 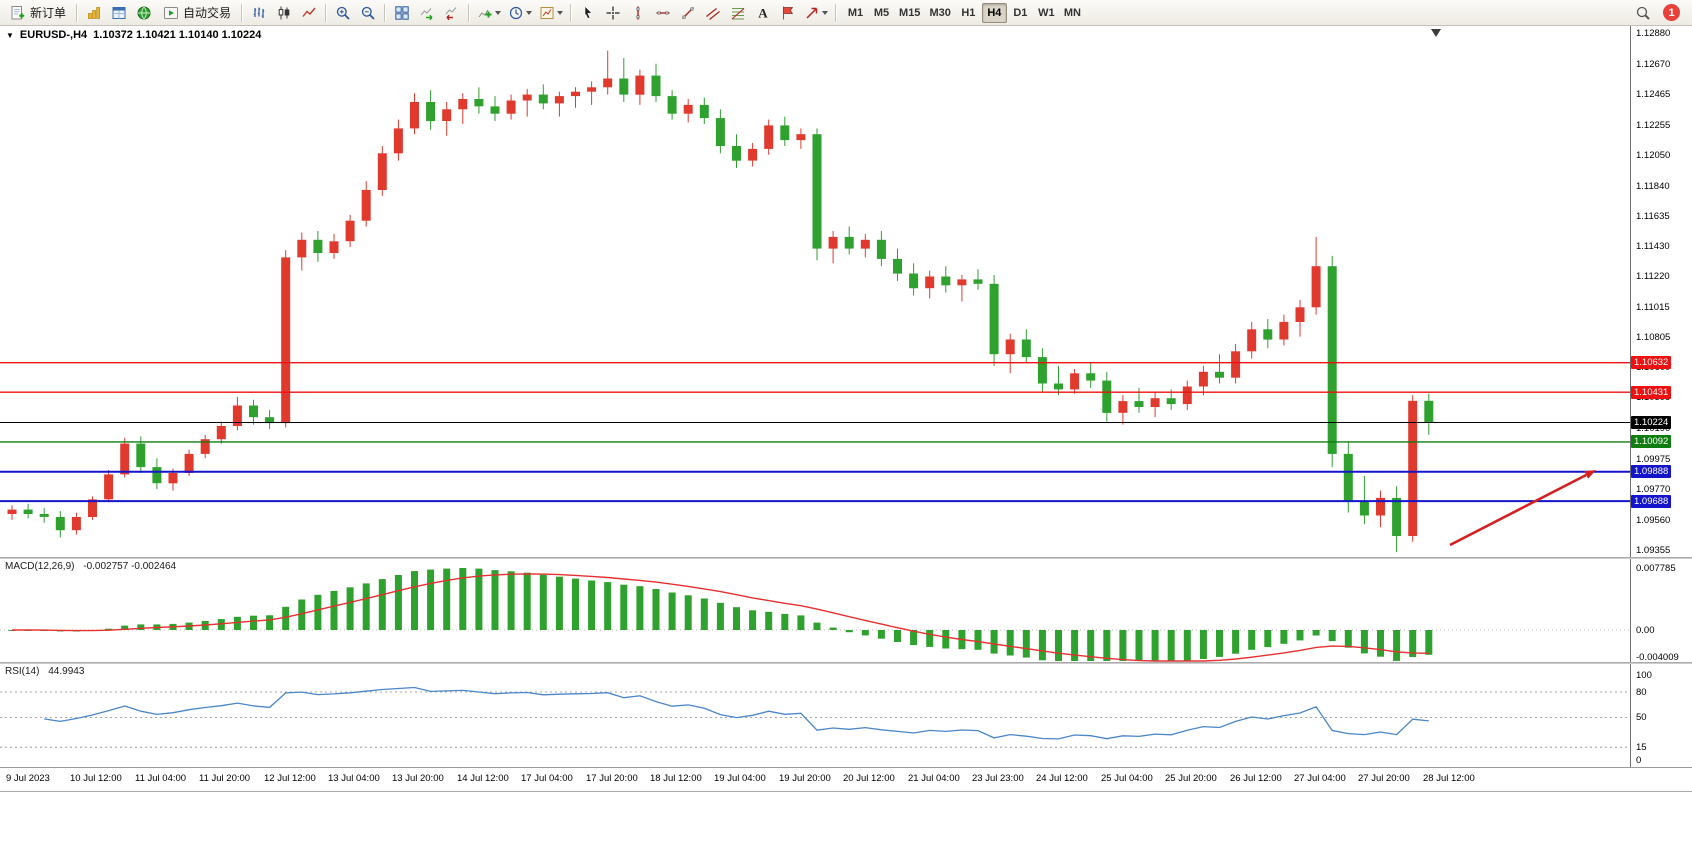 I want to click on price-line-tag: 1.10632, so click(x=1651, y=362).